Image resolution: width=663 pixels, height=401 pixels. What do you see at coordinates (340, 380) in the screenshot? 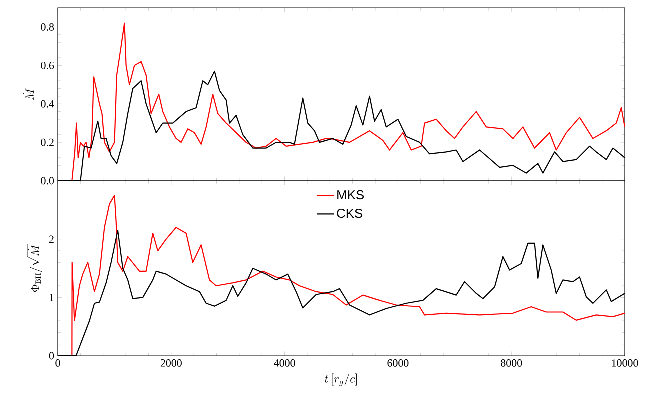
I see `x-axis-title: $t\,[r_g/c]$` at bounding box center [340, 380].